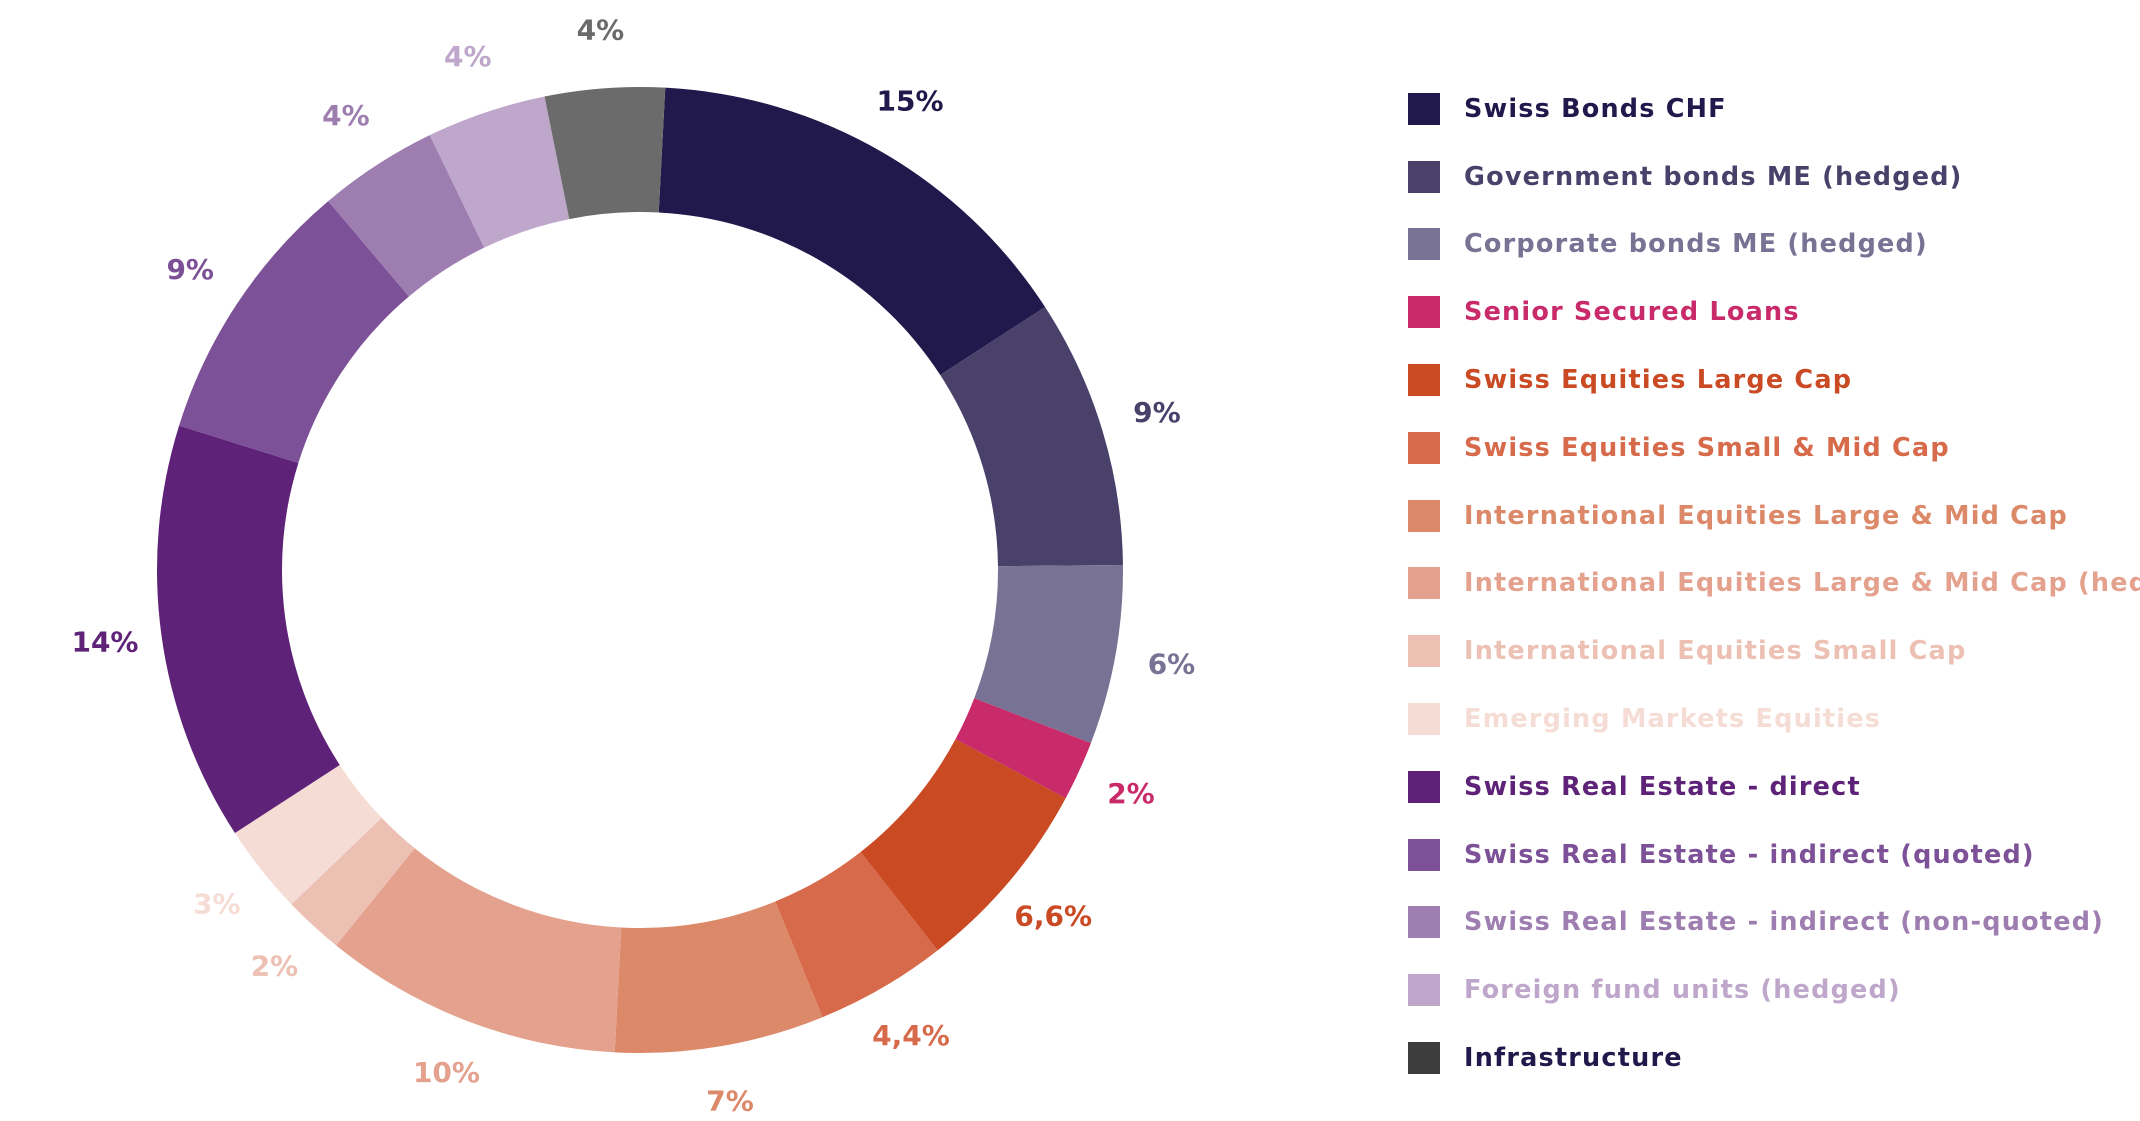 The width and height of the screenshot is (2140, 1121). Describe the element at coordinates (1662, 786) in the screenshot. I see `legend-label: Swiss Real Estate - direct` at that location.